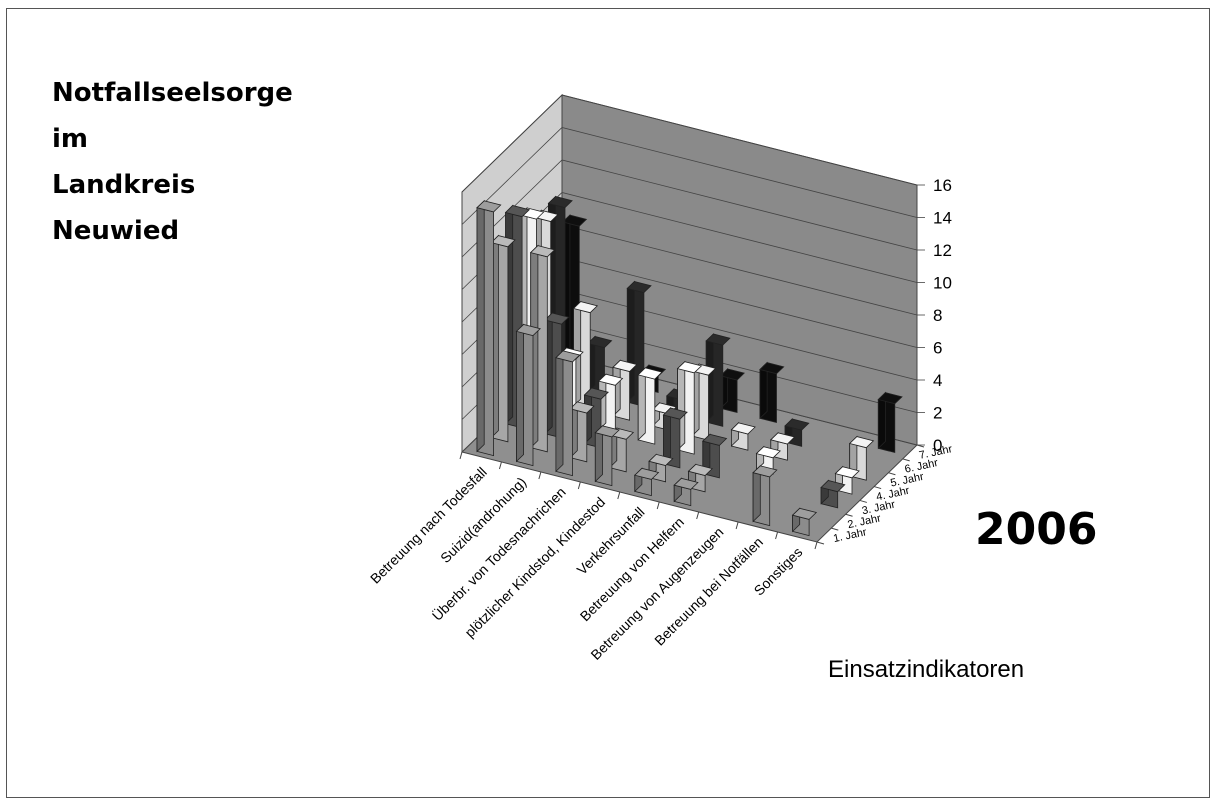 This screenshot has height=798, width=1219. What do you see at coordinates (942, 250) in the screenshot?
I see `y-tick-label: 12` at bounding box center [942, 250].